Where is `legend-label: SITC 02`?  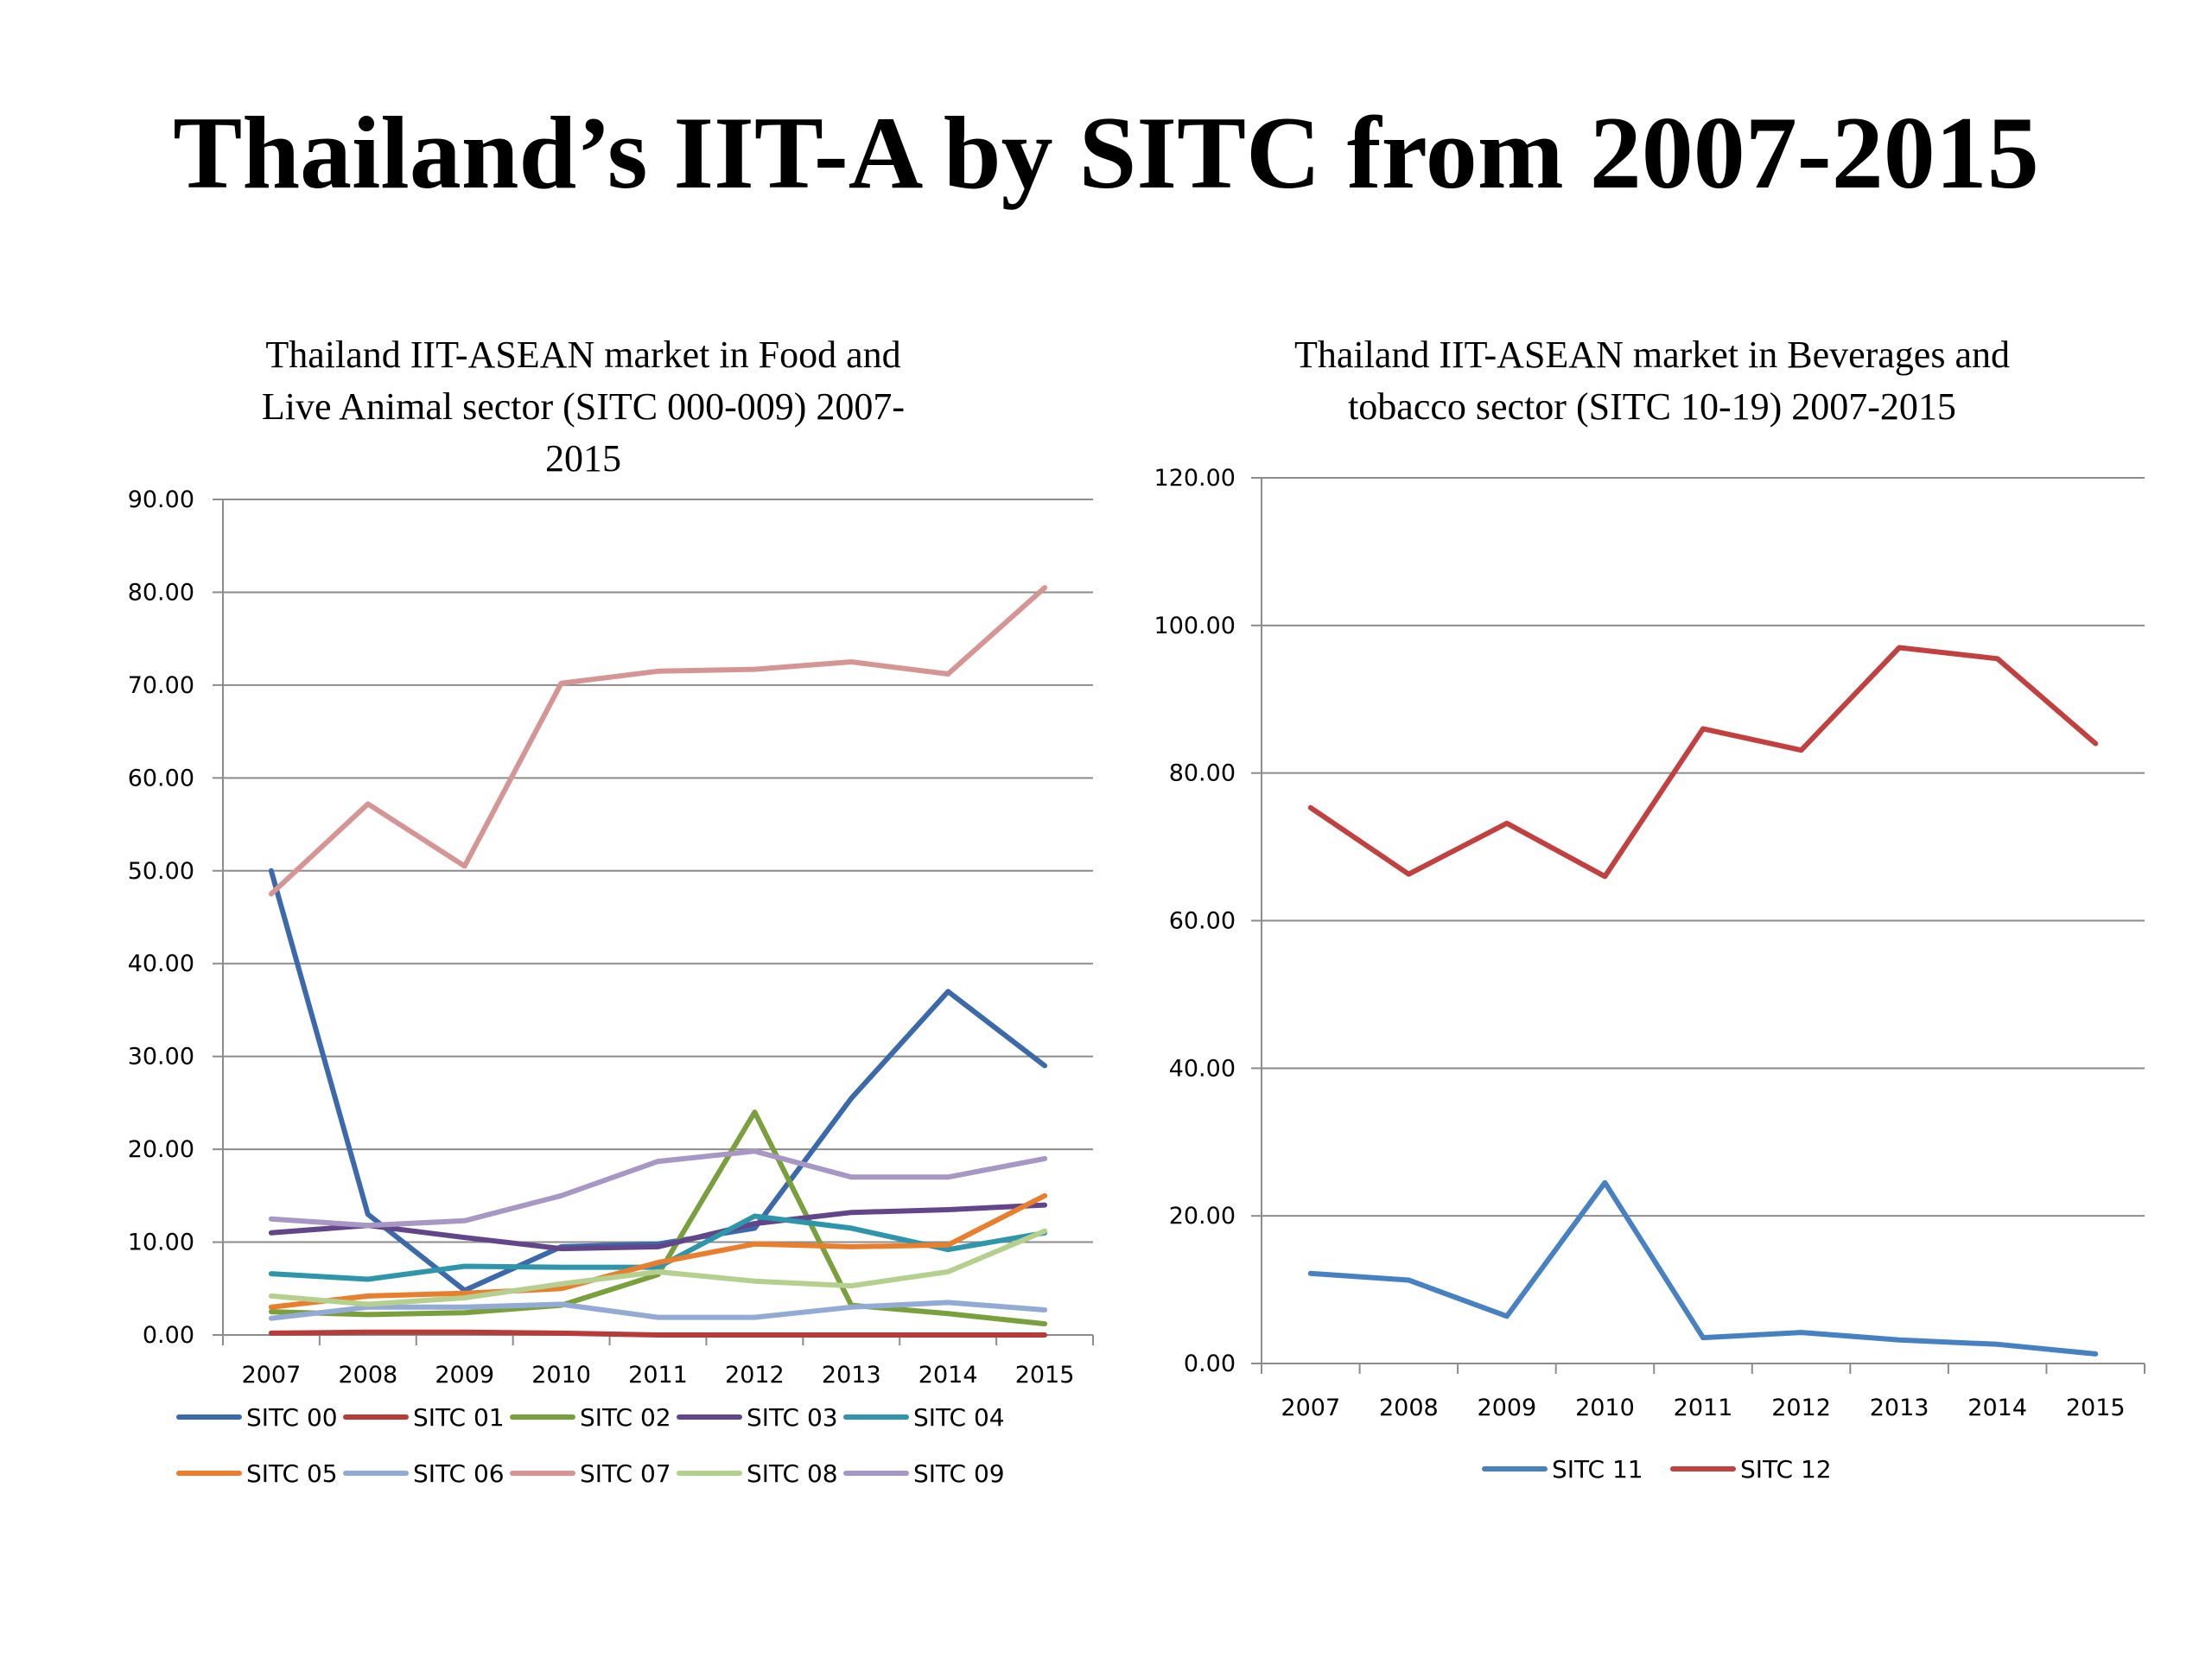 legend-label: SITC 02 is located at coordinates (625, 1417).